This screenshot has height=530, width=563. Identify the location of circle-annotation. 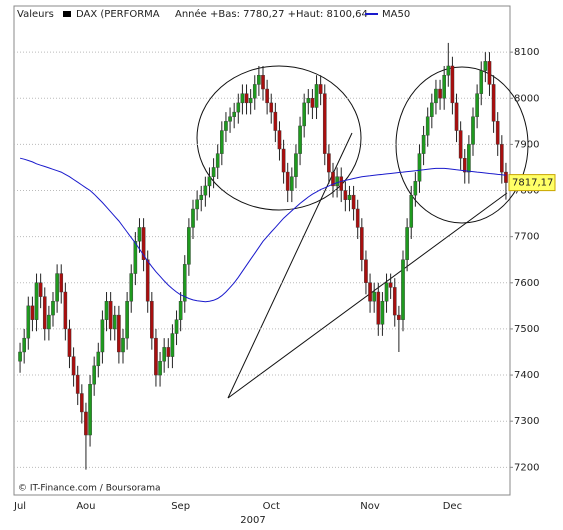
(462, 145).